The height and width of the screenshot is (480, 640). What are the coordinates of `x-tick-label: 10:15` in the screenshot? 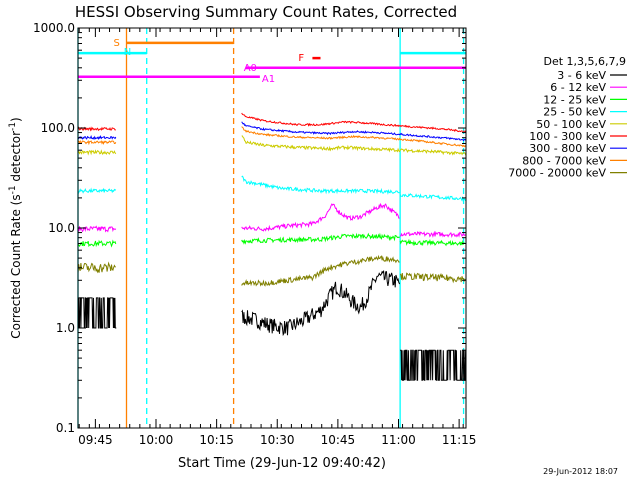 It's located at (216, 440).